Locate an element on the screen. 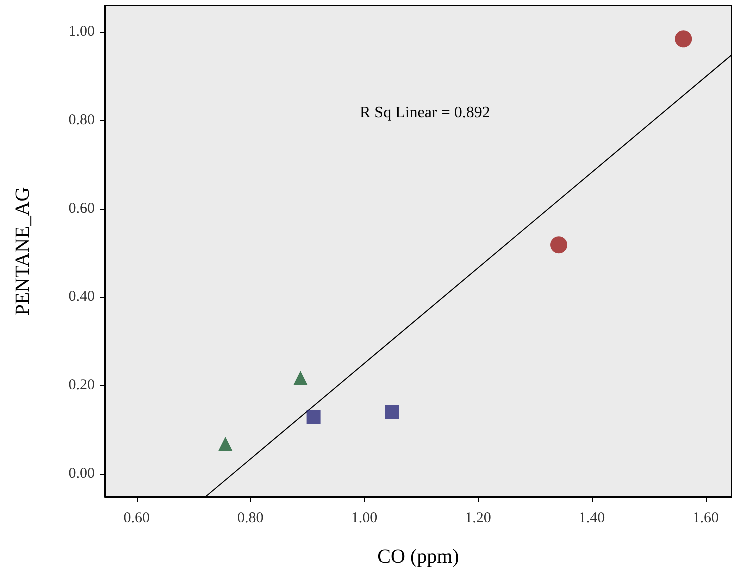 Image resolution: width=733 pixels, height=581 pixels. x-tick-label: 1.00 is located at coordinates (364, 518).